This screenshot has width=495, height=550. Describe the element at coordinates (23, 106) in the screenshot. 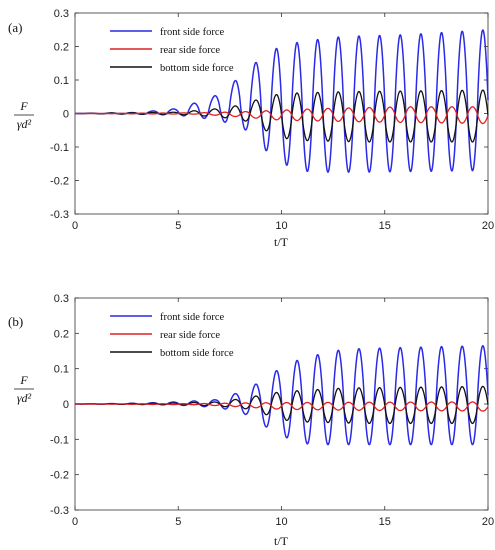

I see `panel-a-ylabel-numerator: F` at that location.